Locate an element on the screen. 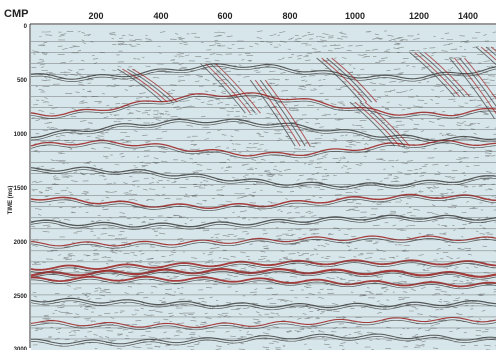 The height and width of the screenshot is (350, 496). y-tick-label-2500: 2500 is located at coordinates (21, 297).